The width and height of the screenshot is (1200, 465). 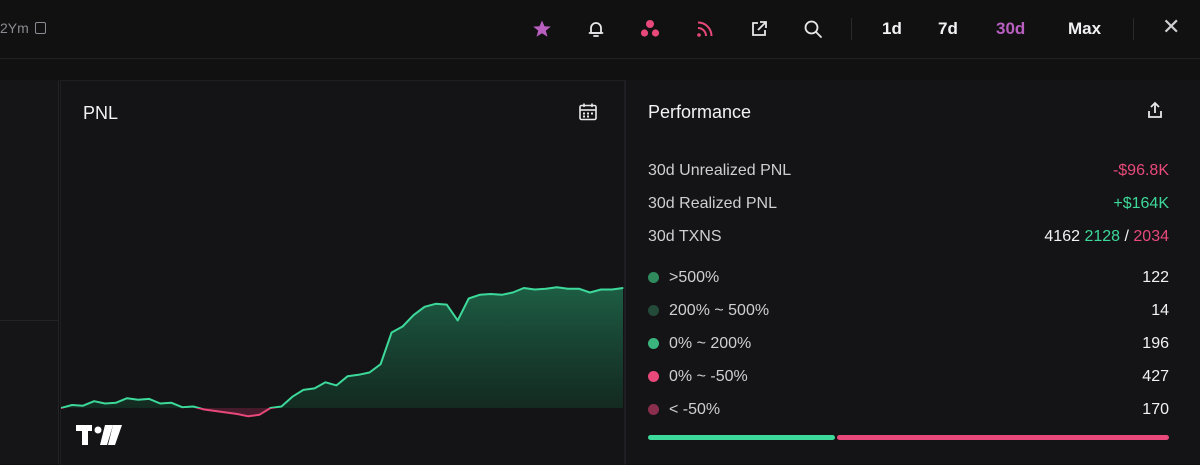 What do you see at coordinates (705, 29) in the screenshot?
I see `rss-icon` at bounding box center [705, 29].